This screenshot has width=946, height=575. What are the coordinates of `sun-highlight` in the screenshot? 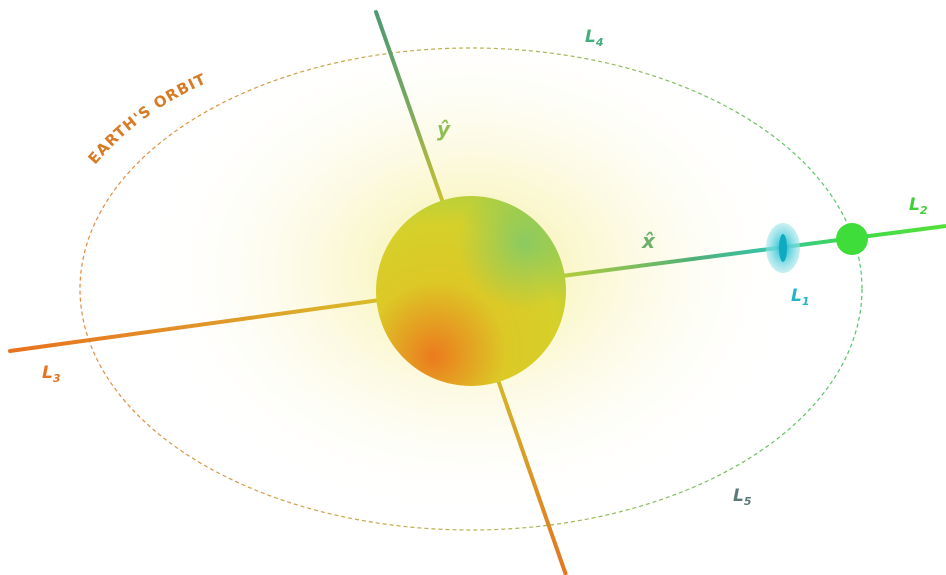 It's located at (471, 291).